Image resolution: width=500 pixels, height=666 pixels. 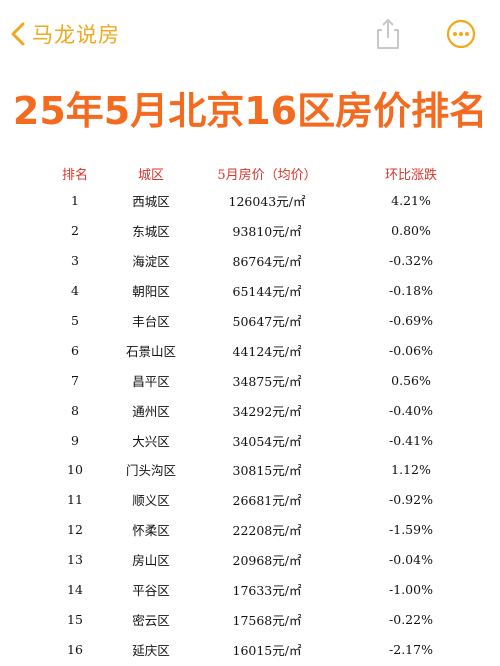 I want to click on table-row: 2 东城区 93810元/㎡ 0.80%, so click(x=260, y=231).